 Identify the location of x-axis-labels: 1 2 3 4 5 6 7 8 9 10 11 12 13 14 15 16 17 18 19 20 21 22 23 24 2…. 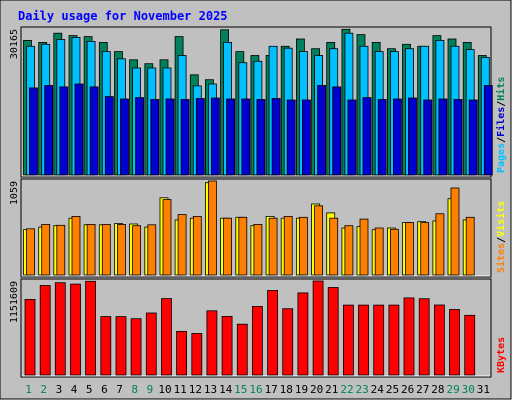
(257, 389).